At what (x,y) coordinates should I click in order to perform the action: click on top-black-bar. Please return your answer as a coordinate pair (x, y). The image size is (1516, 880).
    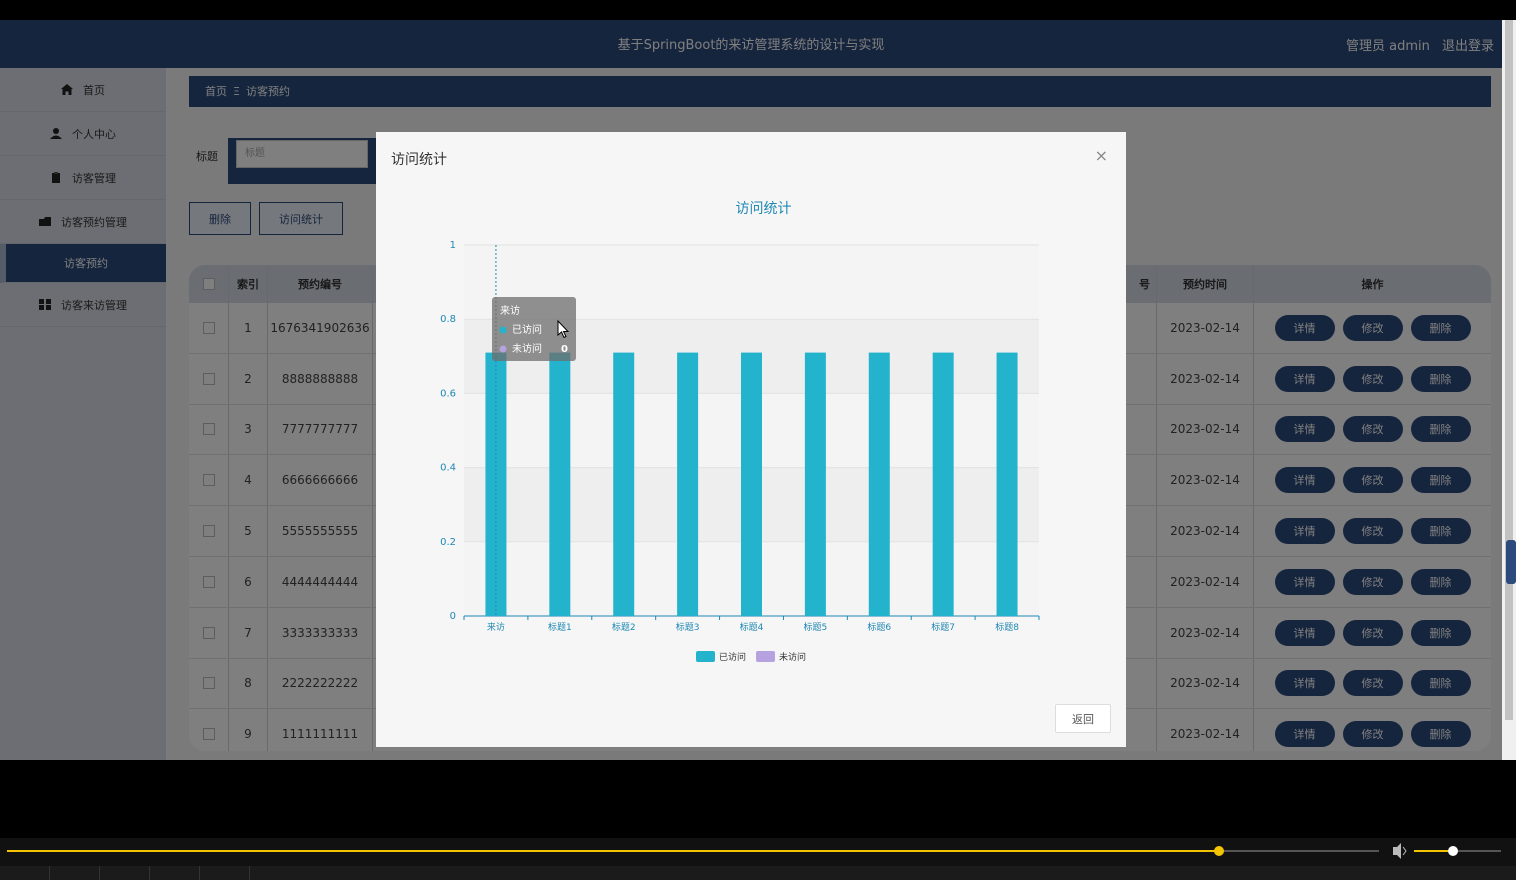
    Looking at the image, I should click on (758, 10).